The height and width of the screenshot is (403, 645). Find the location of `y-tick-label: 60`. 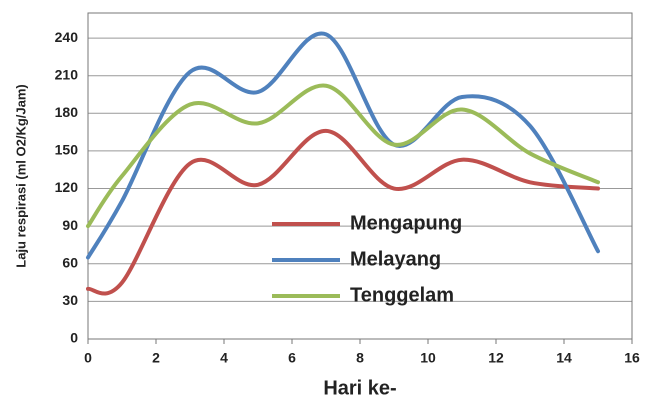

y-tick-label: 60 is located at coordinates (70, 262).